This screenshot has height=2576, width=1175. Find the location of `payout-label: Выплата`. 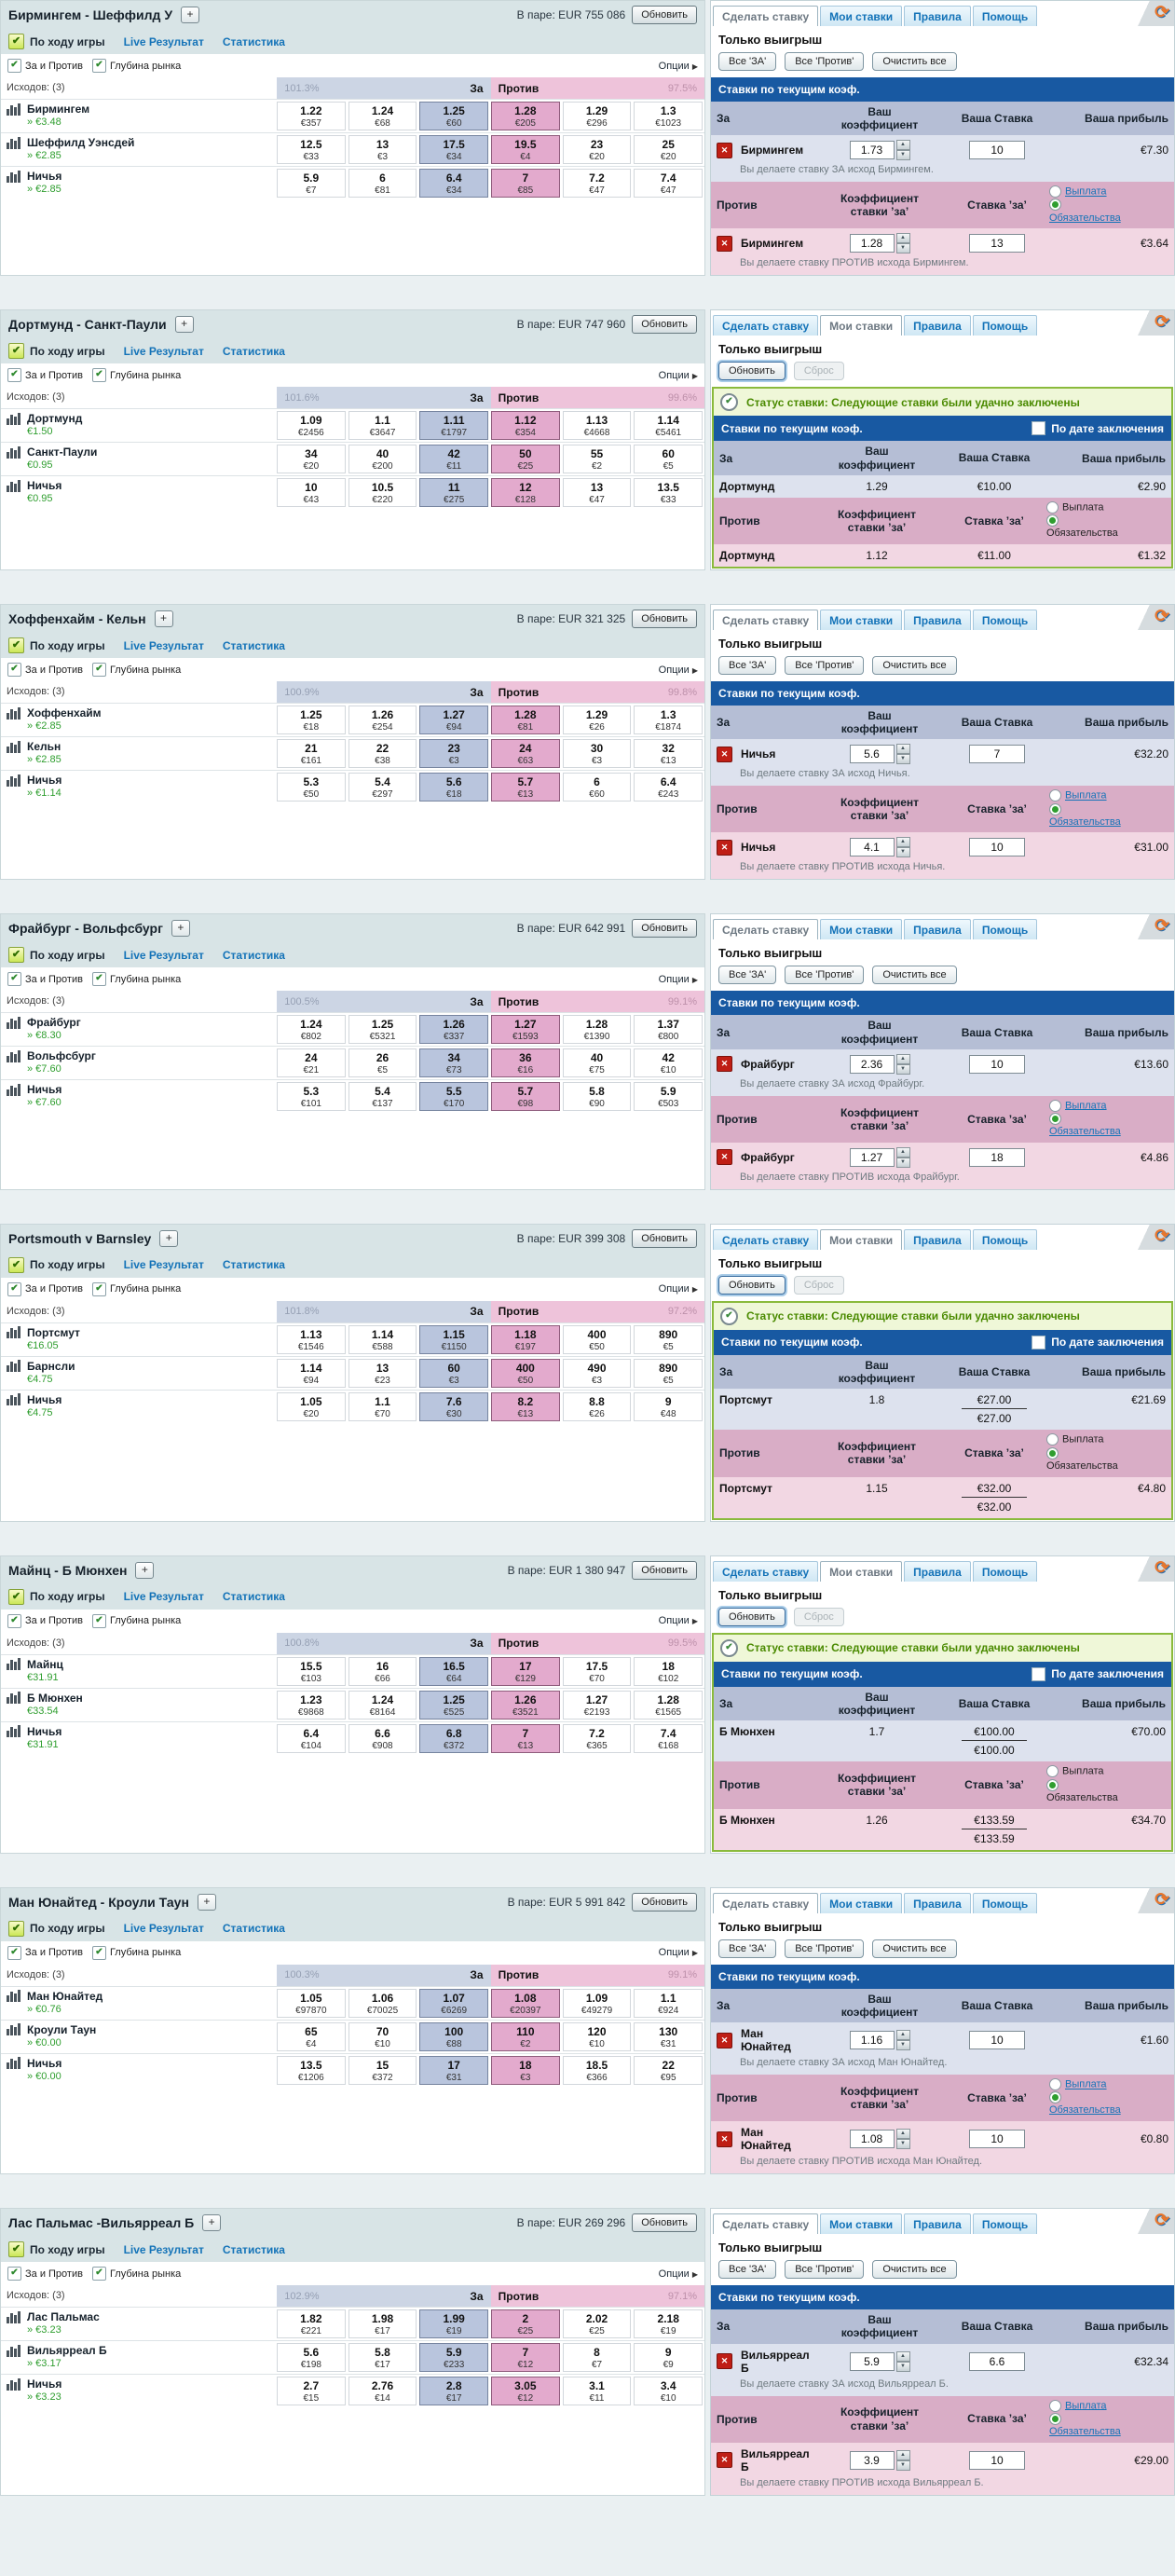

payout-label: Выплата is located at coordinates (1086, 2084).